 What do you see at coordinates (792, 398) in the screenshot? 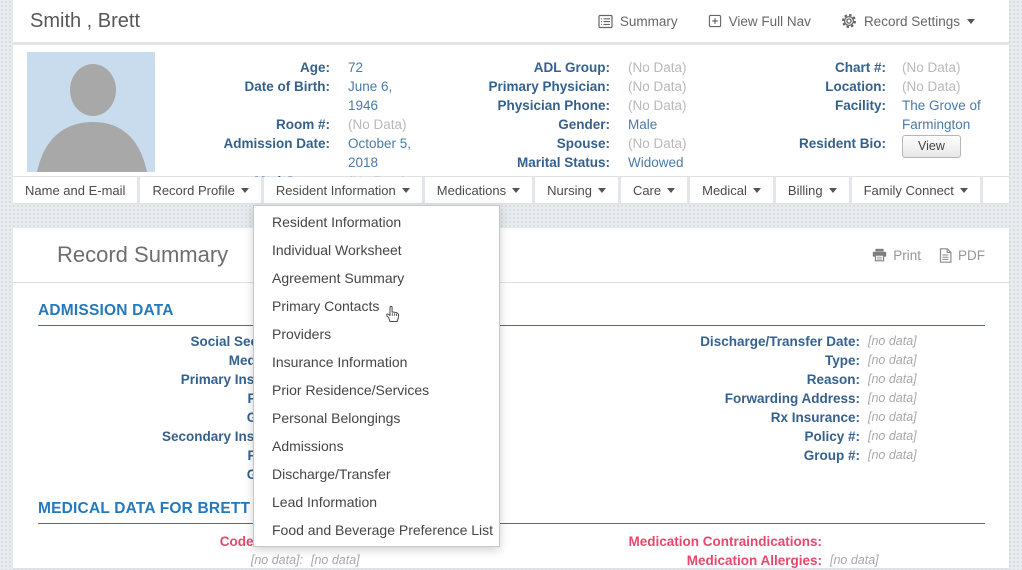
I see `field-label: Forwarding Address:` at bounding box center [792, 398].